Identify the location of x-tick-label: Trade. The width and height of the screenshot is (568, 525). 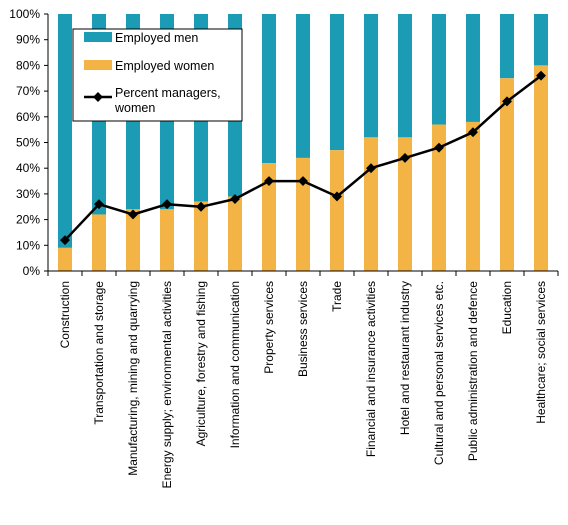
(337, 296).